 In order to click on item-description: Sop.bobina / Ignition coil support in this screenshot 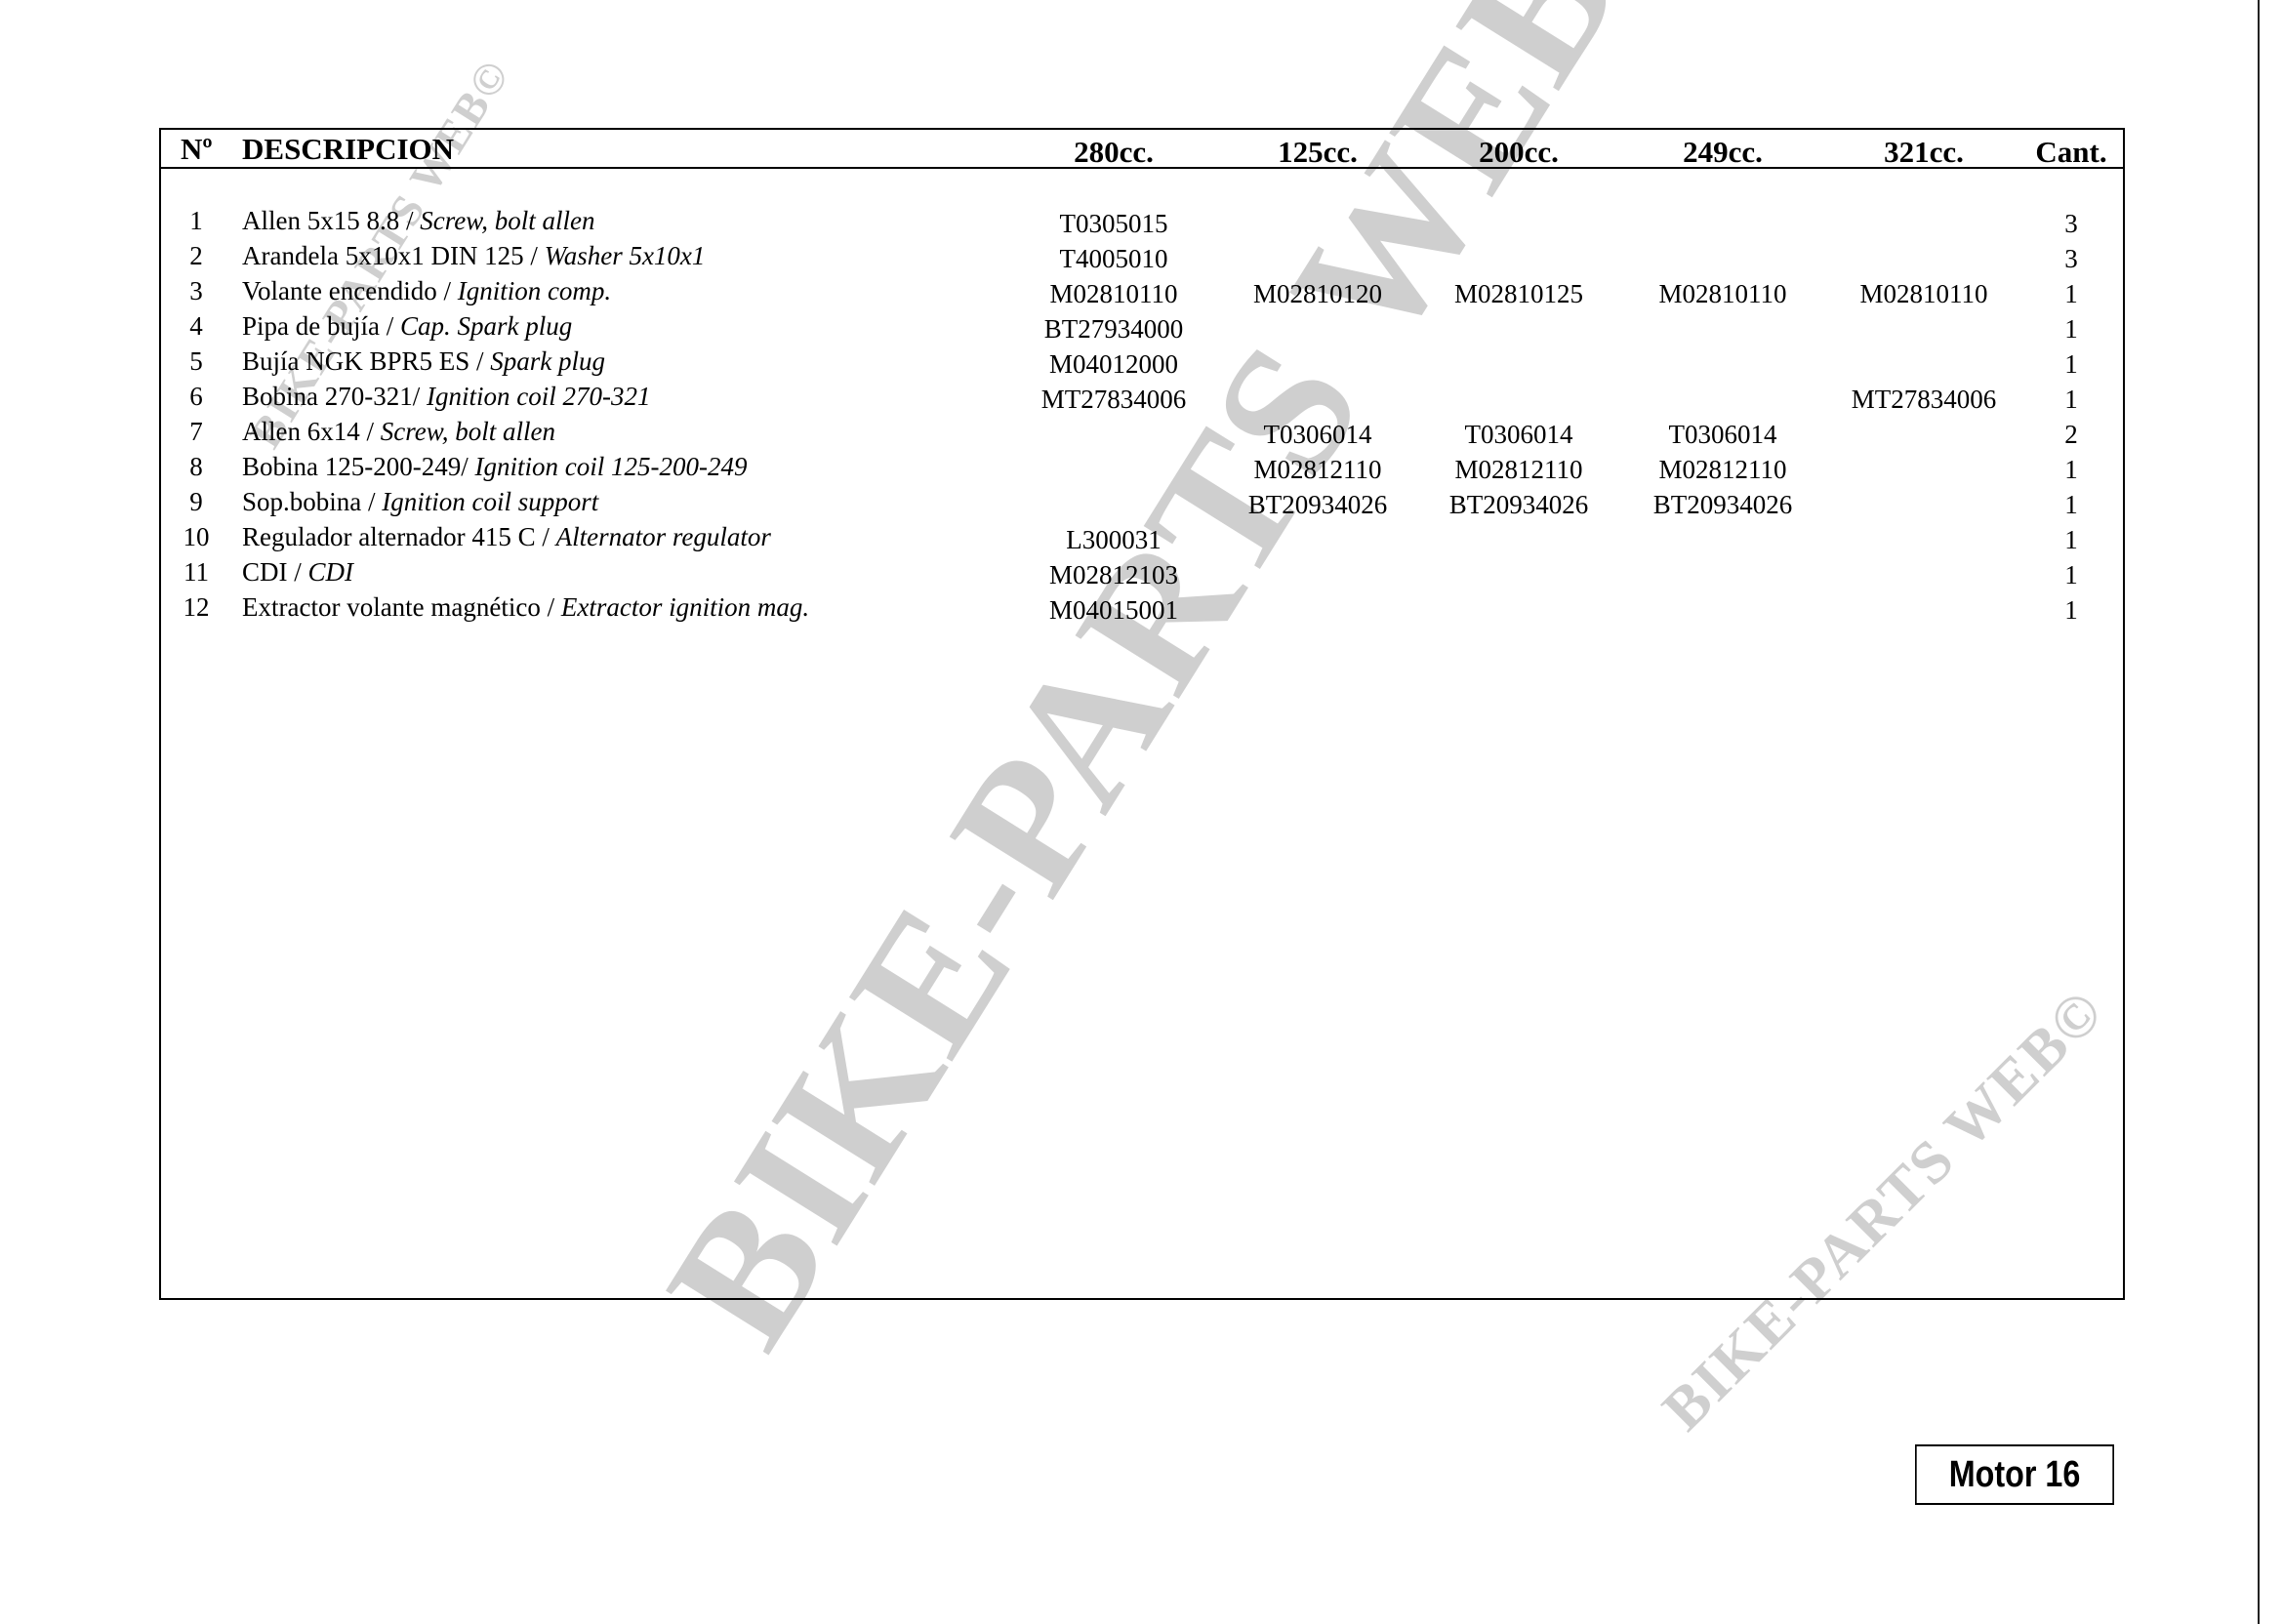, I will do `click(420, 502)`.